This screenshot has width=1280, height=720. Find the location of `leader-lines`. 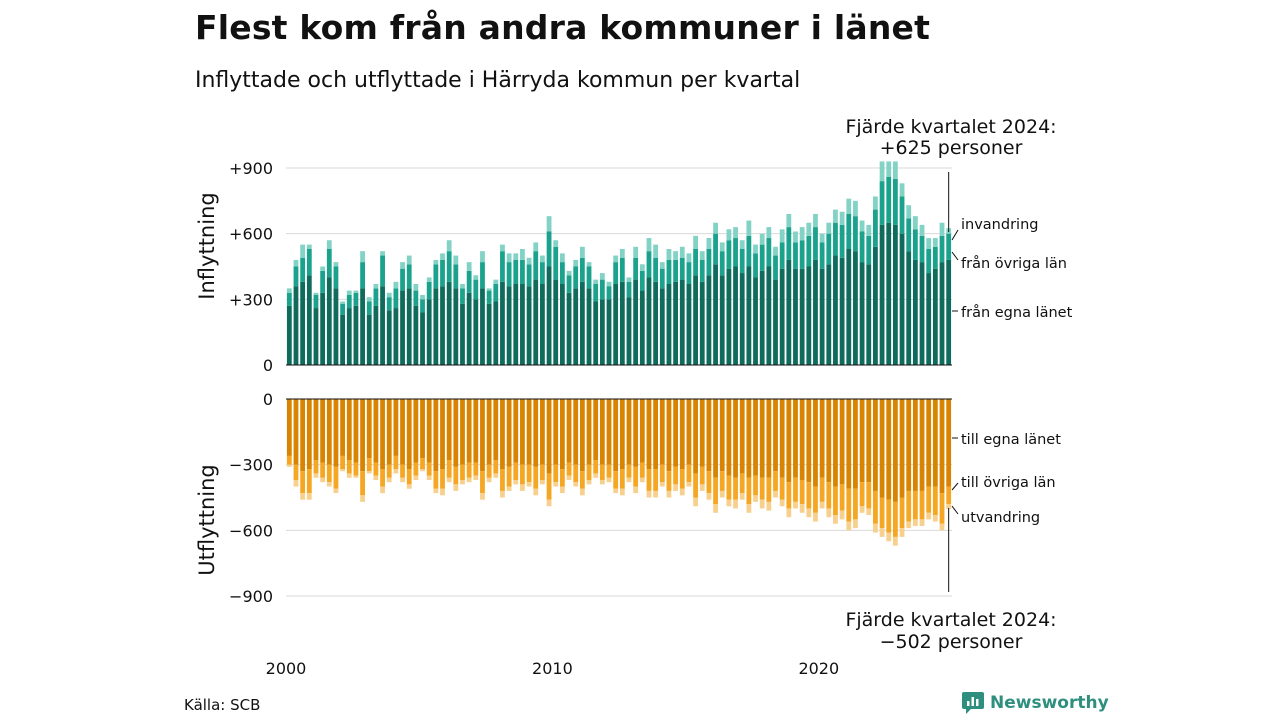

leader-lines is located at coordinates (955, 372).